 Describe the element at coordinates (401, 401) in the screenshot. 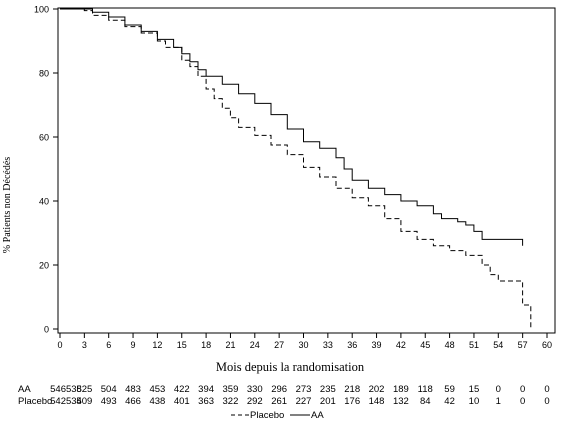

I see `risk-table-cell: 132` at that location.